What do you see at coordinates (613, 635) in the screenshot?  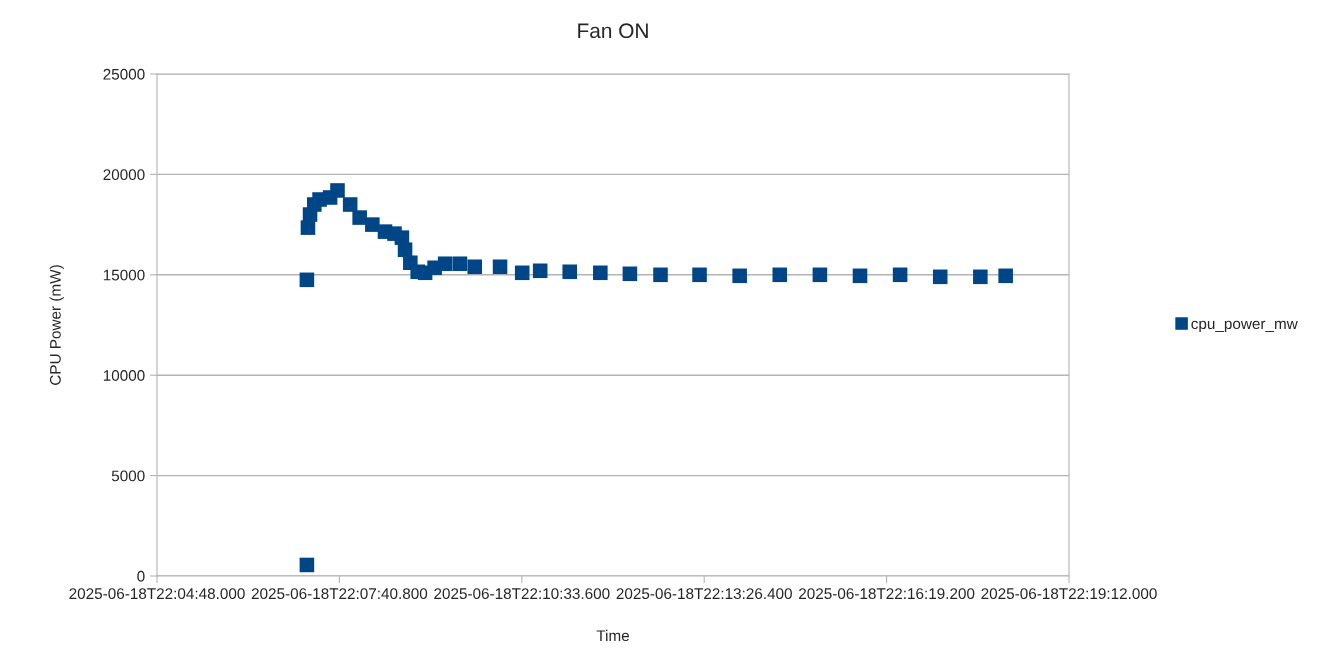 I see `x-axis-title: Time` at bounding box center [613, 635].